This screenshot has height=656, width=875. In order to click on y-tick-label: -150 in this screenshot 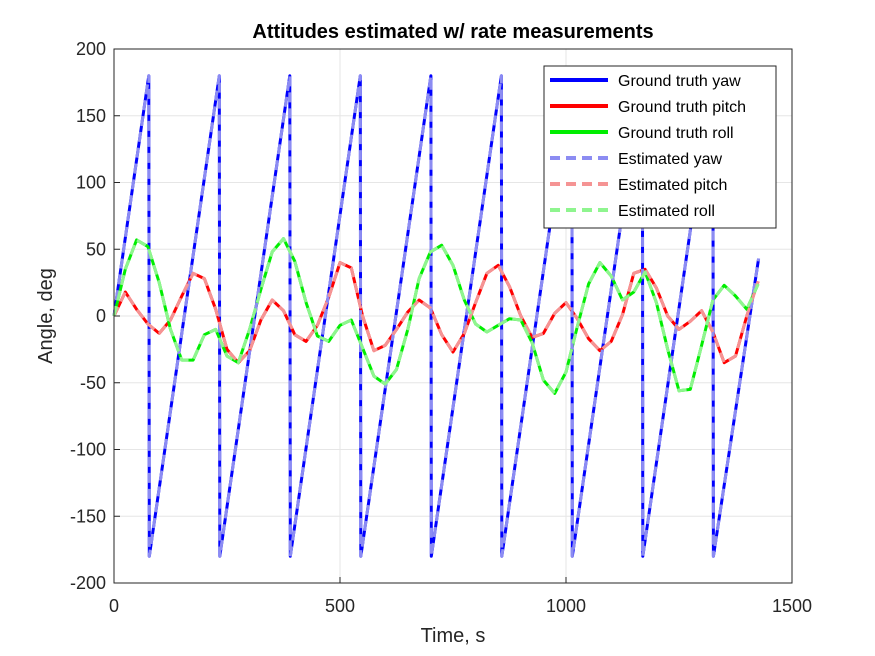, I will do `click(88, 516)`.